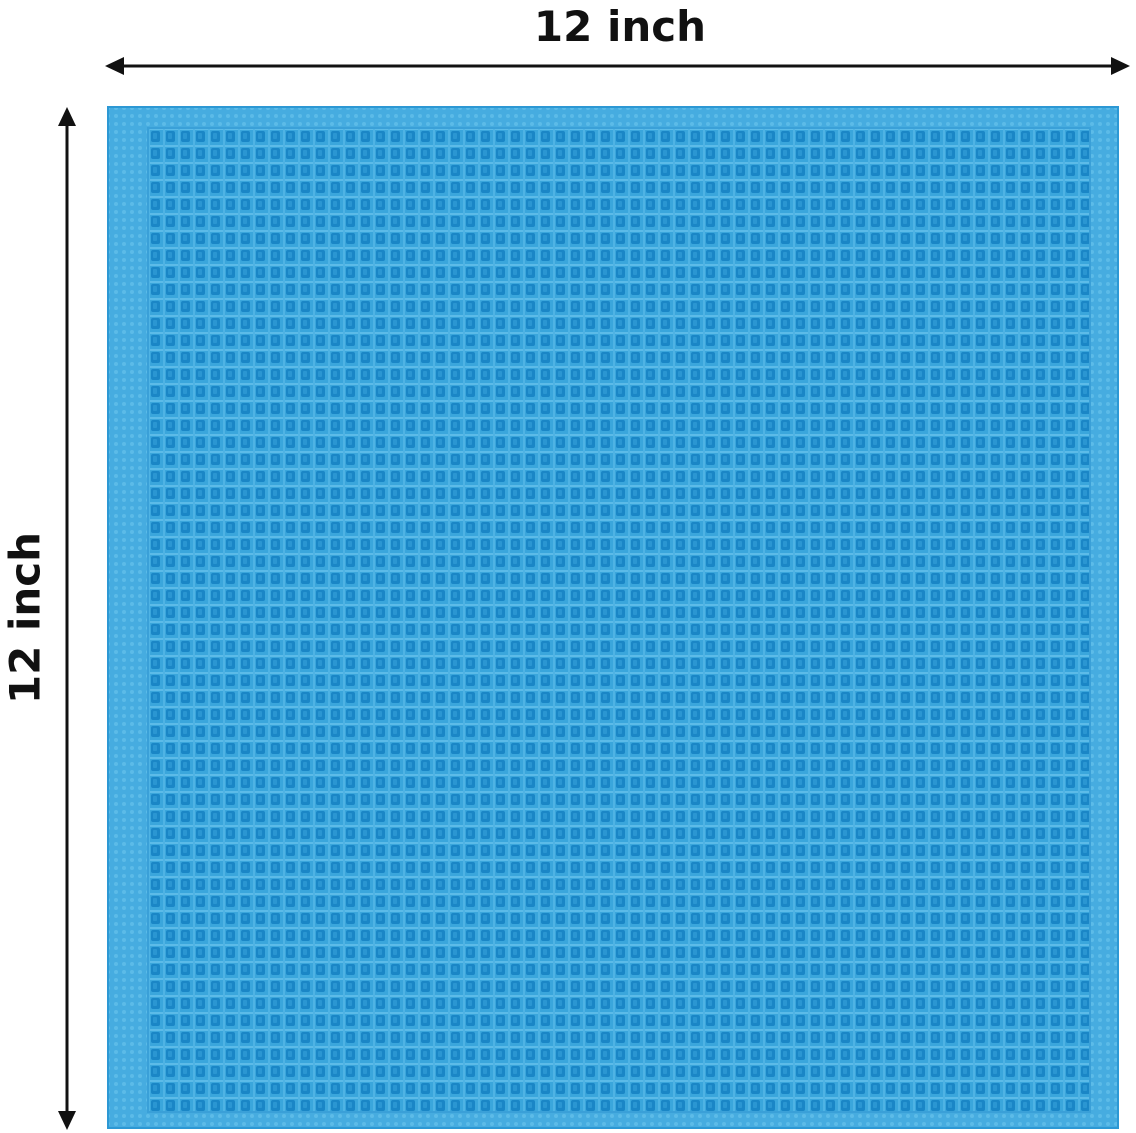 The width and height of the screenshot is (1136, 1133). What do you see at coordinates (67, 618) in the screenshot?
I see `height-arrow-icon` at bounding box center [67, 618].